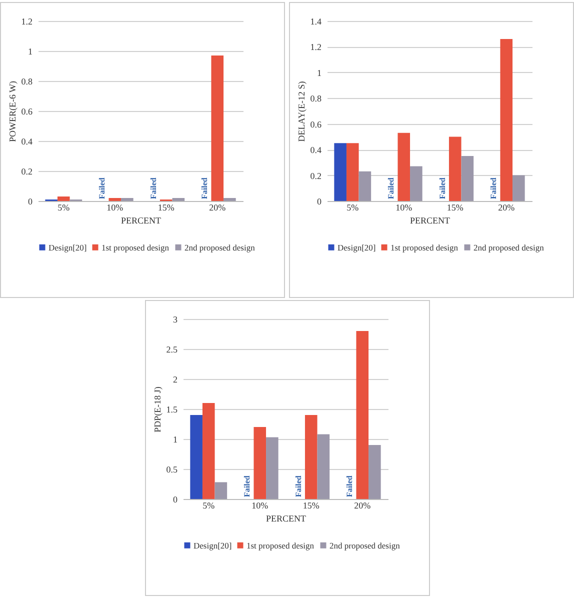 This screenshot has height=600, width=574. Describe the element at coordinates (174, 379) in the screenshot. I see `y-tick-label: 2` at that location.